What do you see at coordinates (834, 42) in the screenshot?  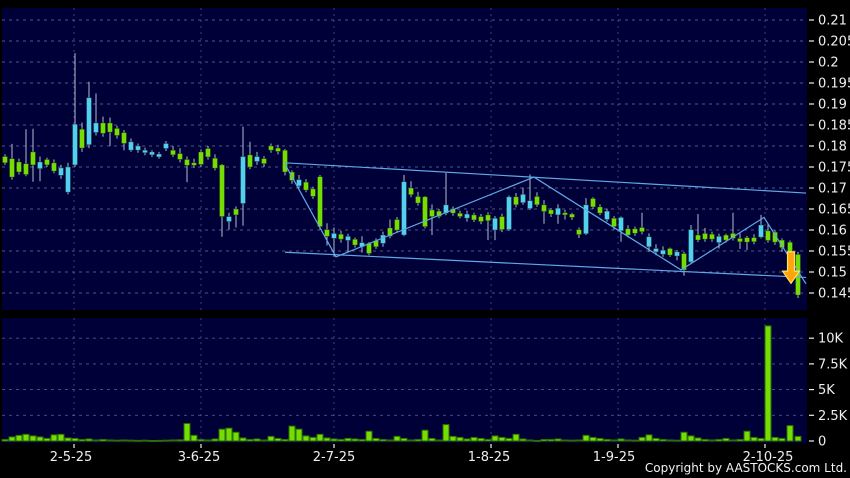 I see `price-axis-label: 0.205` at bounding box center [834, 42].